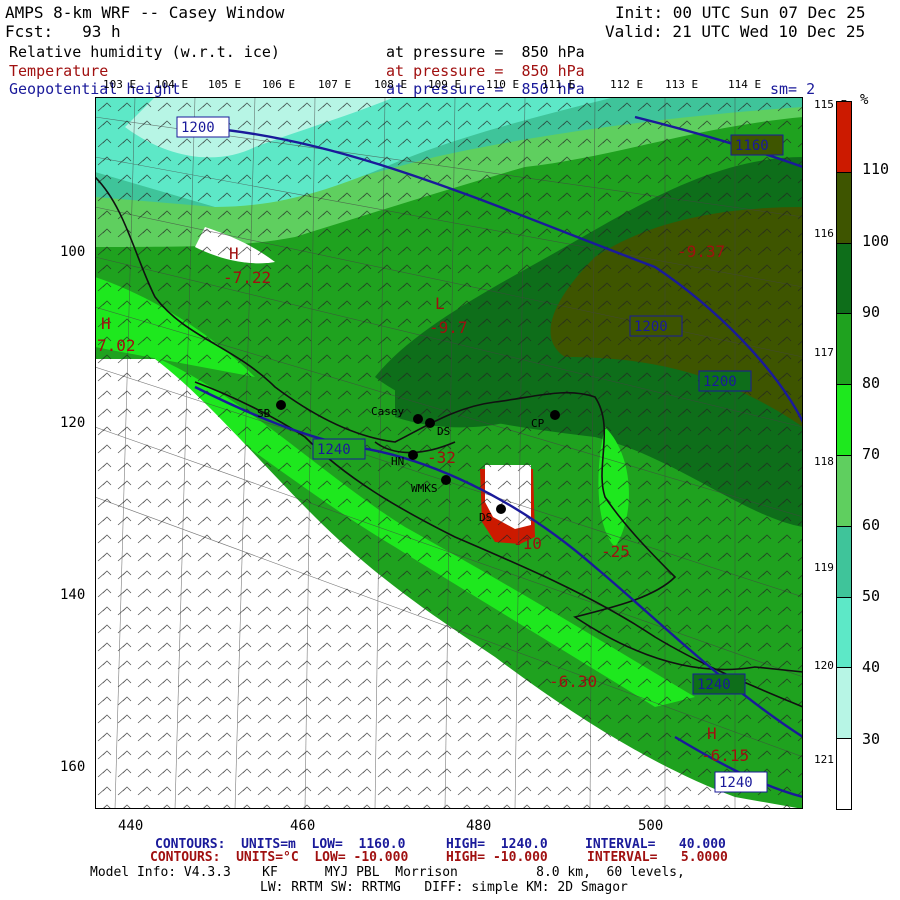 The width and height of the screenshot is (900, 900). Describe the element at coordinates (441, 457) in the screenshot. I see `temp-label: -32` at that location.